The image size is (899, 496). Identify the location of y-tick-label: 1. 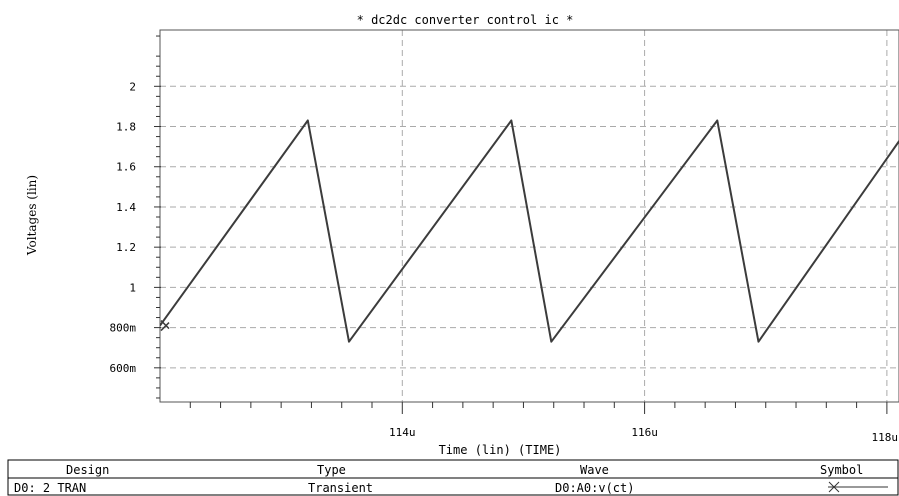
(132, 287).